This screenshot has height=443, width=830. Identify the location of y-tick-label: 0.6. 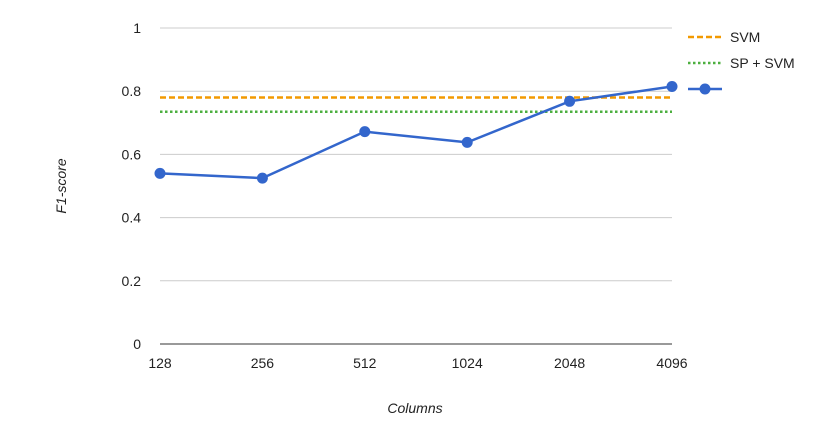
(132, 154).